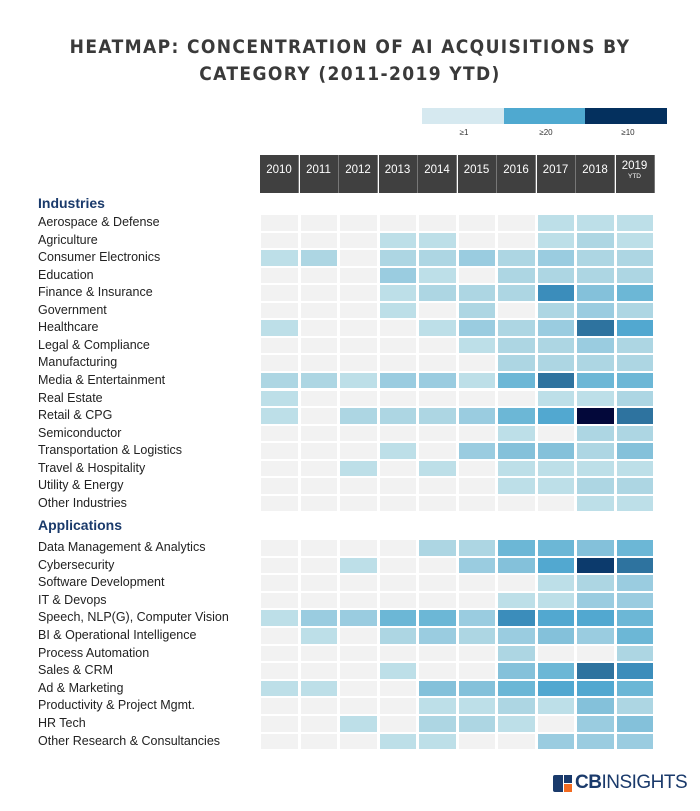  I want to click on row-label: Travel & Hospitality, so click(92, 467).